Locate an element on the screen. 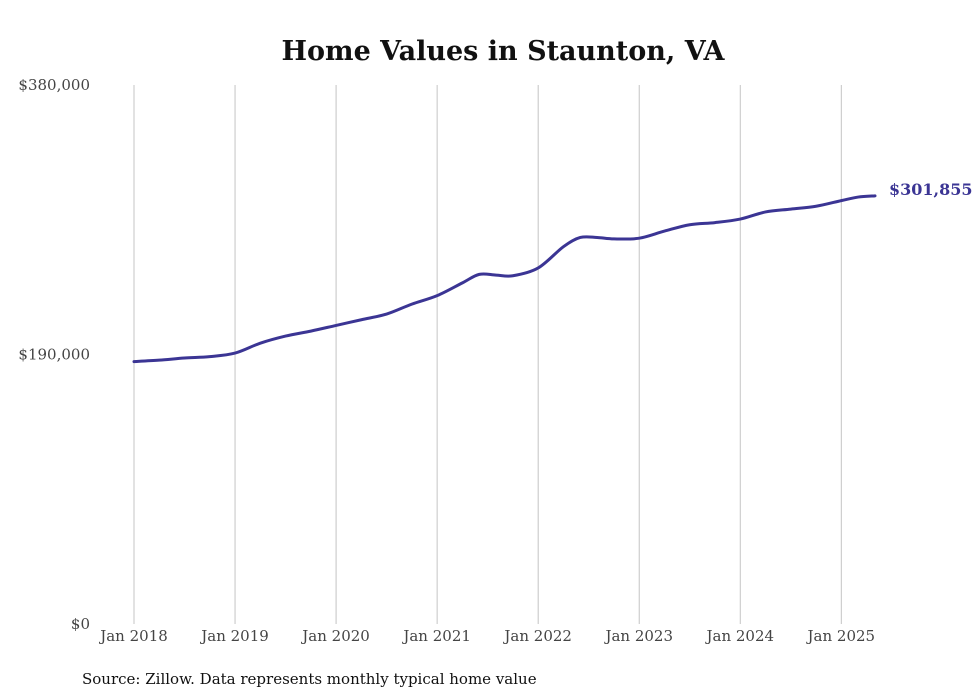  y-axis-tick-labels: $0 $190,000 $380,000 is located at coordinates (54, 354).